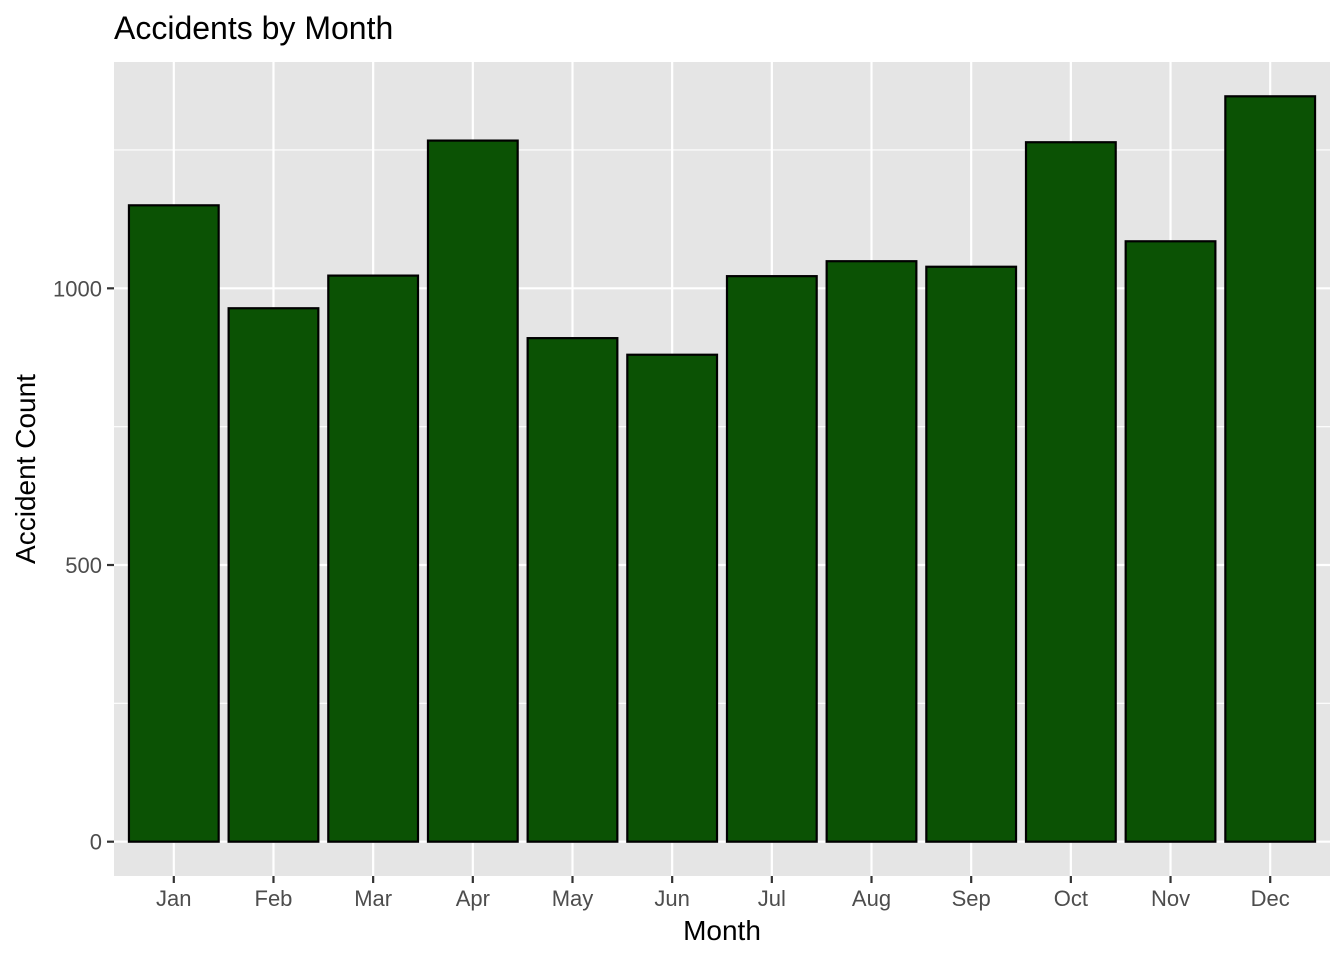 The width and height of the screenshot is (1344, 960). What do you see at coordinates (96, 842) in the screenshot?
I see `y-tick-label: 0` at bounding box center [96, 842].